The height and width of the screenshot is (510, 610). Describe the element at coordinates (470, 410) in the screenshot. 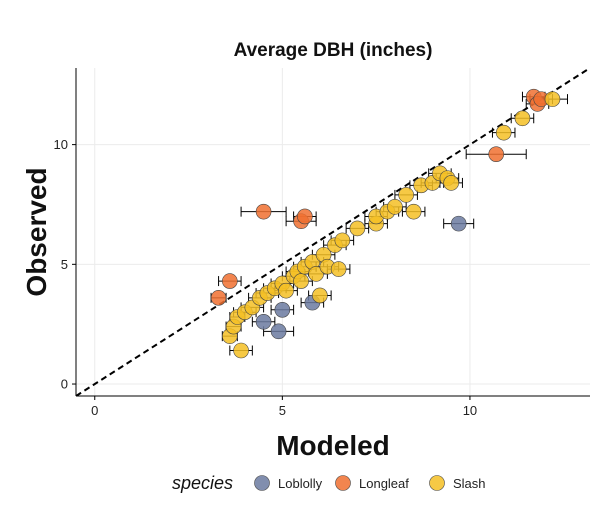

I see `x-tick-label: 10` at that location.